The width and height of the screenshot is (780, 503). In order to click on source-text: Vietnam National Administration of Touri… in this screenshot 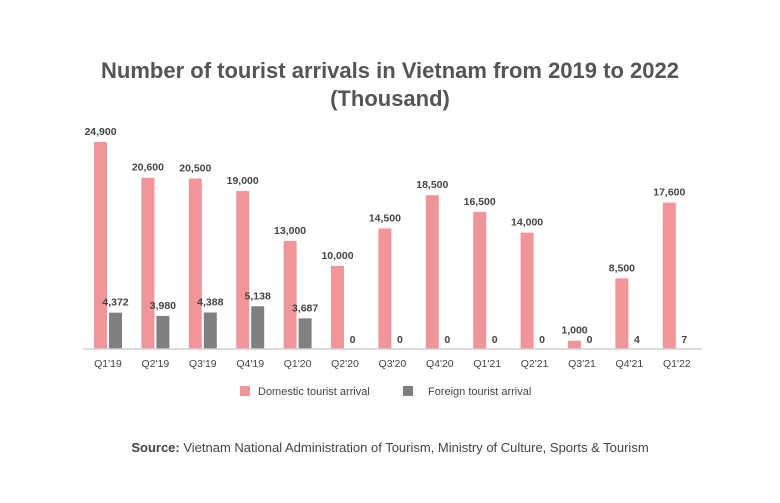, I will do `click(414, 447)`.